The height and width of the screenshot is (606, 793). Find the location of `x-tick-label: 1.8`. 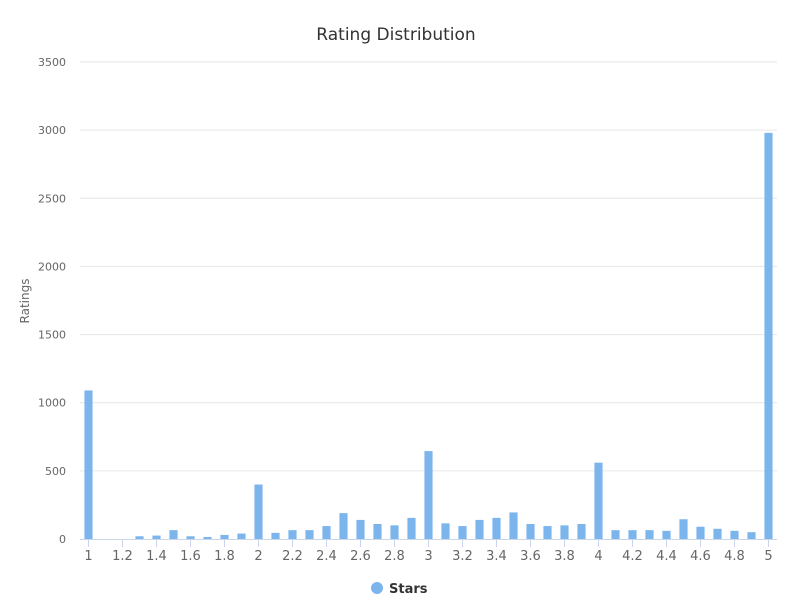

x-tick-label: 1.8 is located at coordinates (224, 556).